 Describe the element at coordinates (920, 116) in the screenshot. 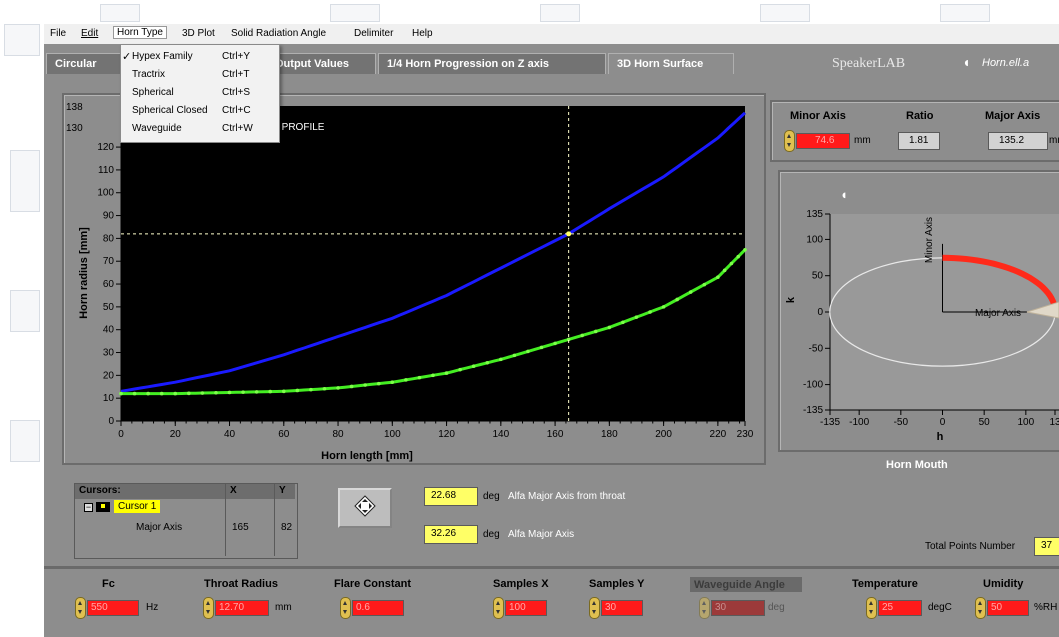

I see `ratio-label: Ratio` at that location.